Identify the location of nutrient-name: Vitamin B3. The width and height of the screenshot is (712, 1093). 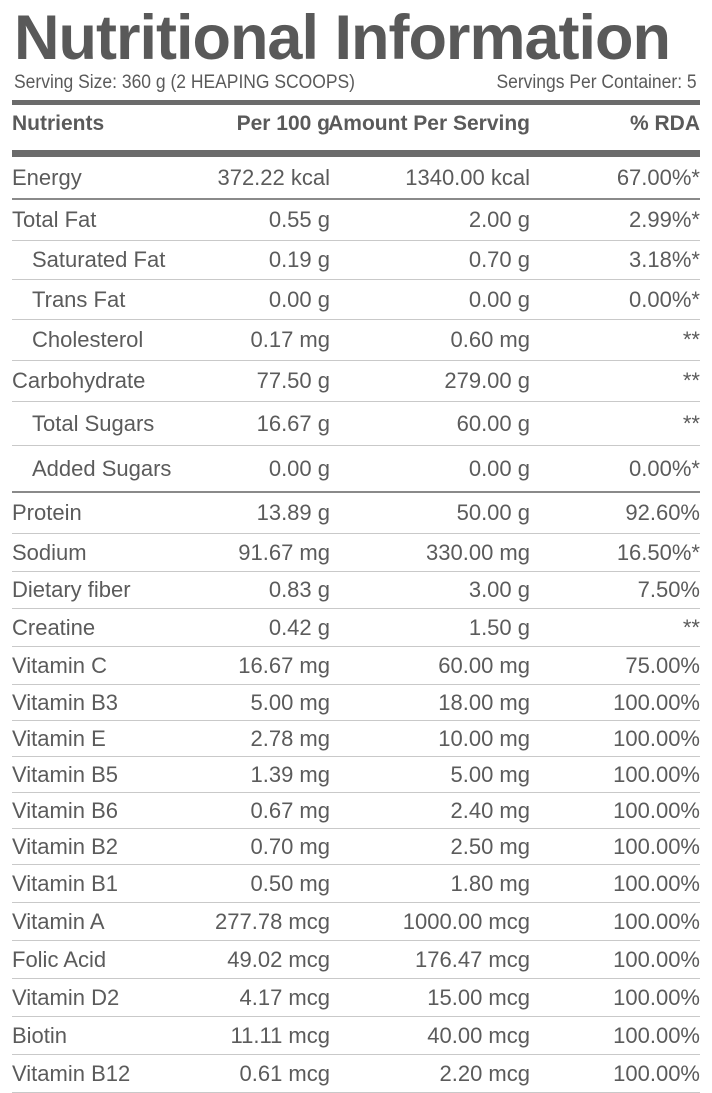
(65, 702).